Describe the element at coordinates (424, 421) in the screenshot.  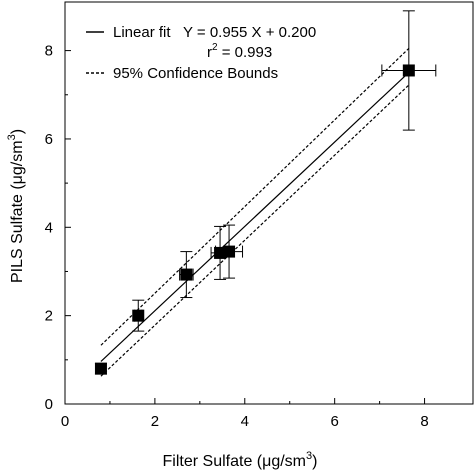
I see `x-tick-label: 8` at that location.